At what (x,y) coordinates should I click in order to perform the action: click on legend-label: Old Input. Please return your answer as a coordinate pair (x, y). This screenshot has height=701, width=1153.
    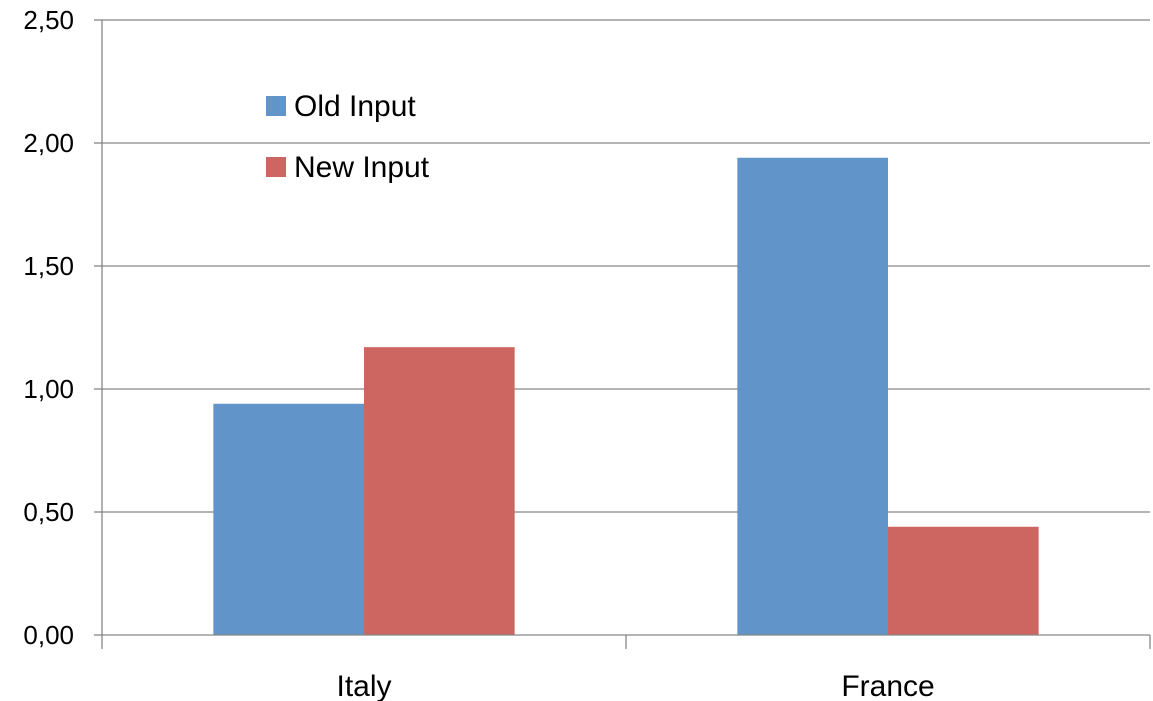
    Looking at the image, I should click on (355, 106).